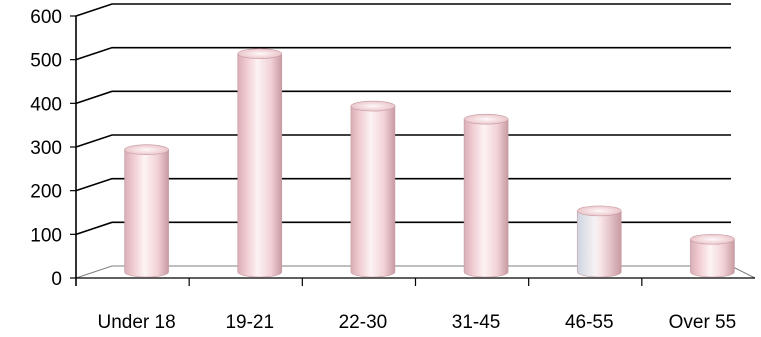 Image resolution: width=761 pixels, height=337 pixels. I want to click on chart-floor, so click(415, 272).